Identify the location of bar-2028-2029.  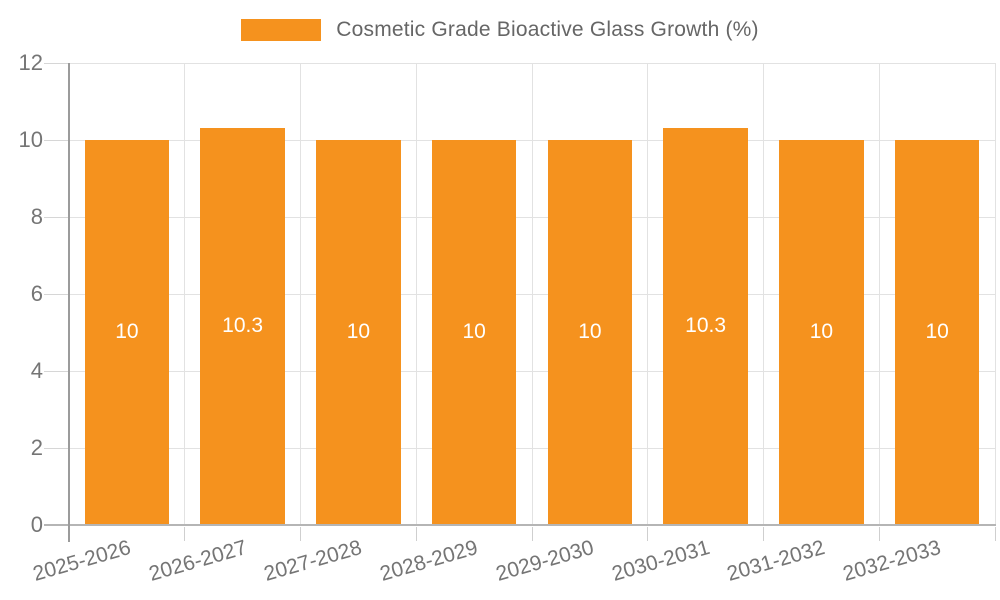
(474, 332).